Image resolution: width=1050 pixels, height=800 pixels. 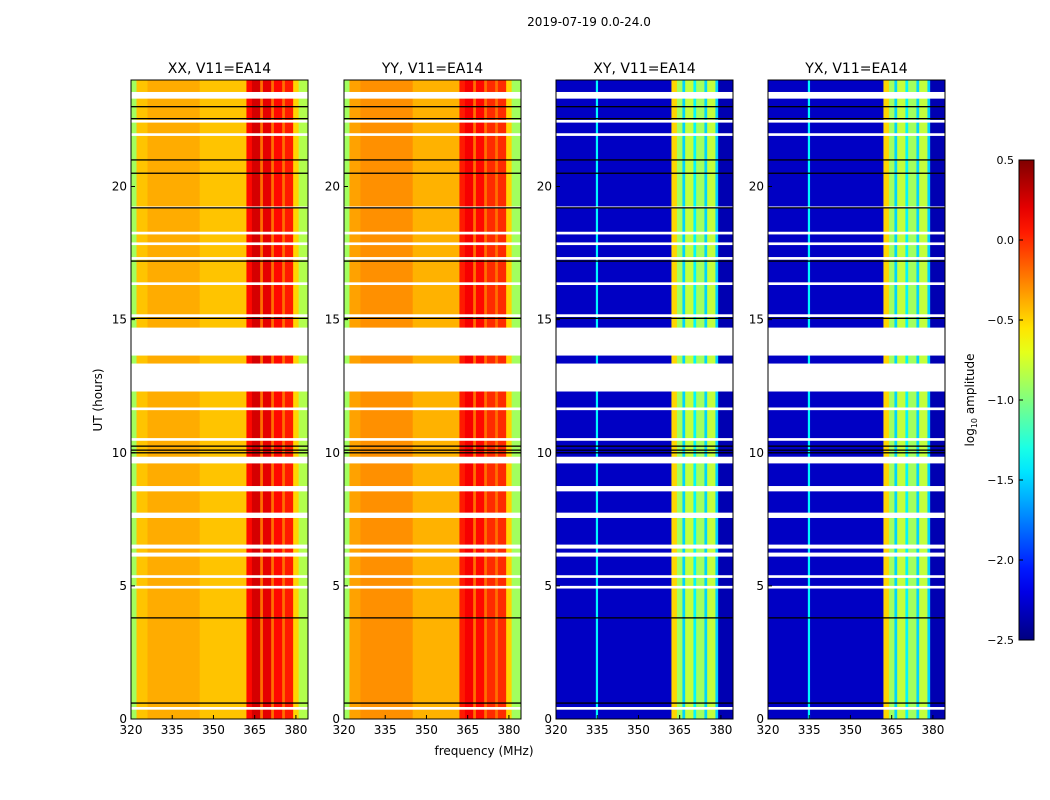 What do you see at coordinates (1000, 480) in the screenshot?
I see `colorbar-tick-label: −1.5` at bounding box center [1000, 480].